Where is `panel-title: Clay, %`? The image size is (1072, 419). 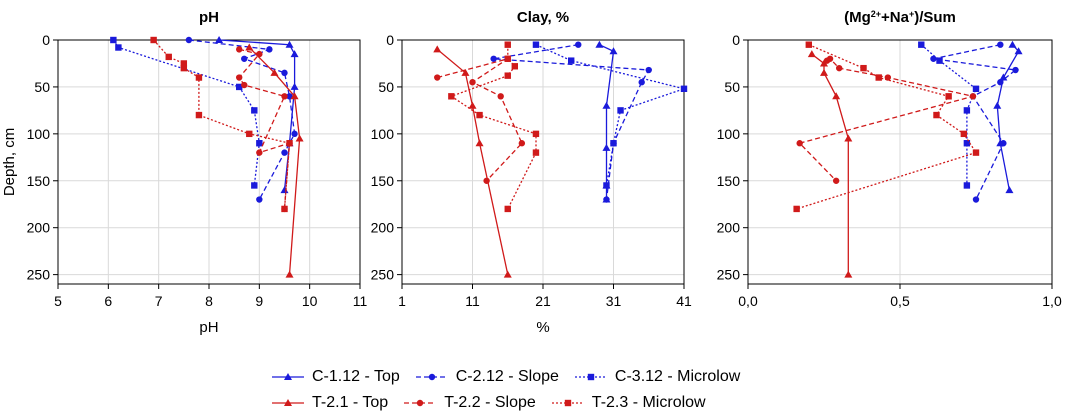
panel-title: Clay, % is located at coordinates (543, 17).